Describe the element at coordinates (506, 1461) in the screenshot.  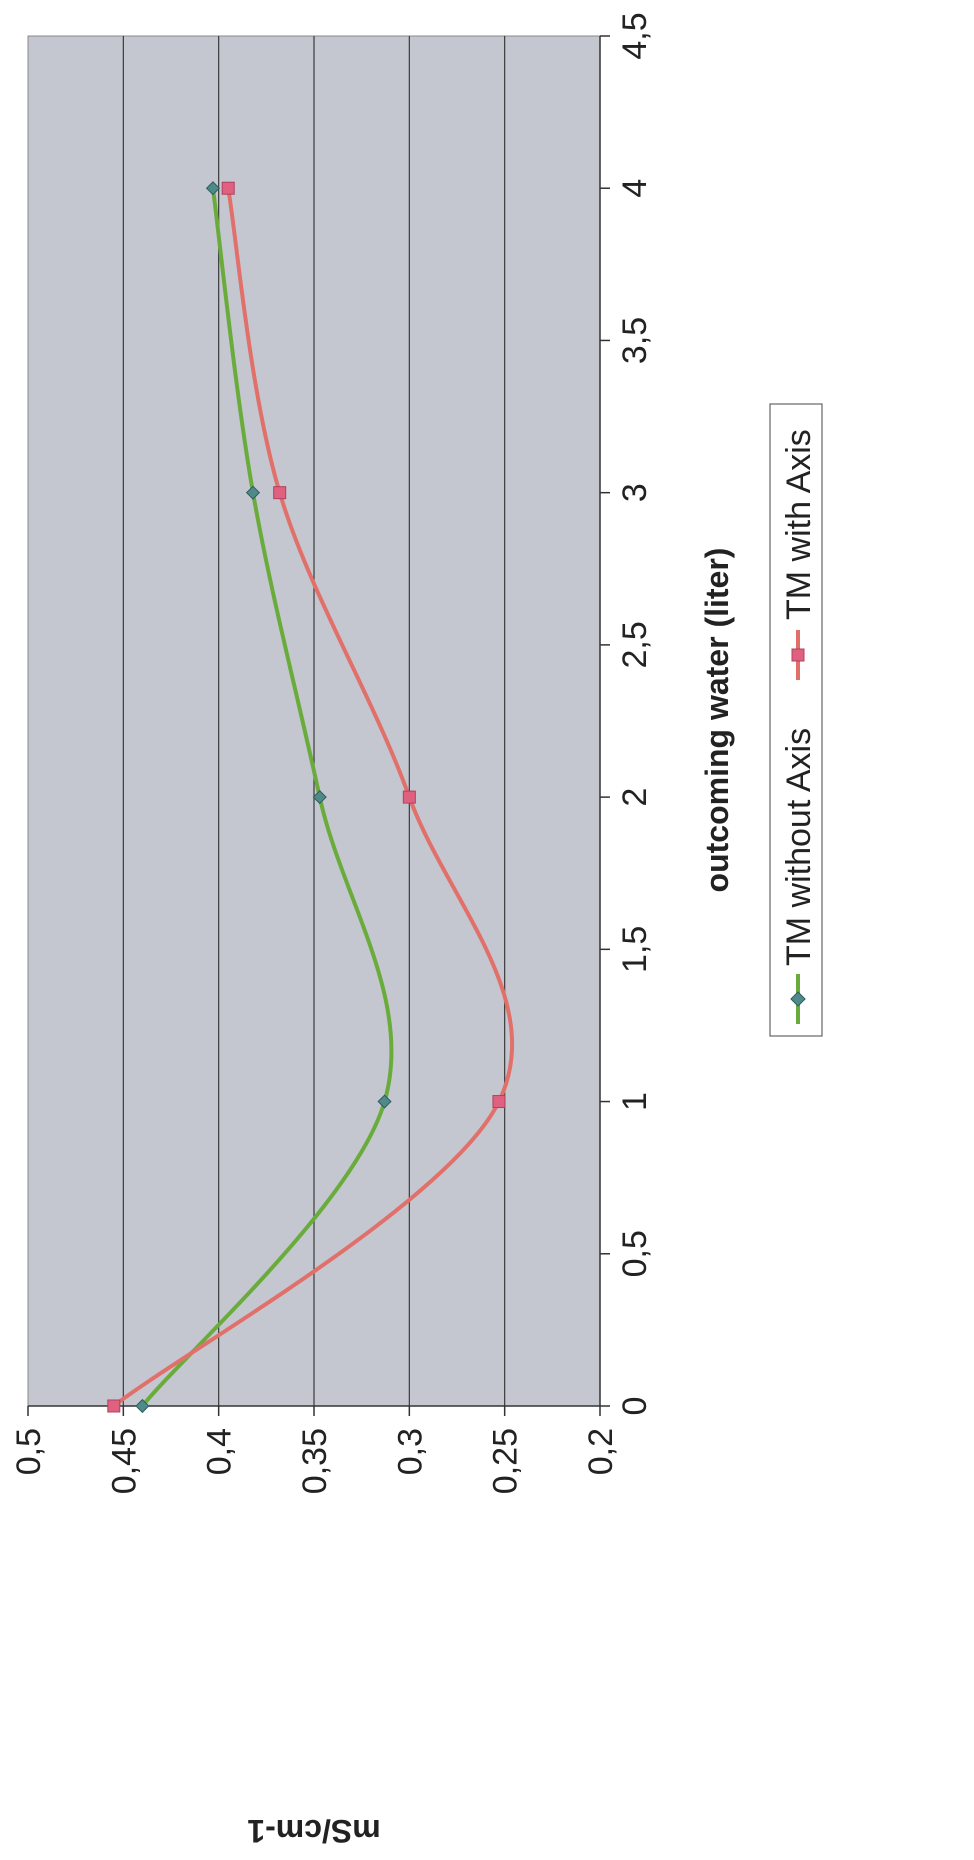
I see `y-tick-label: 0,25` at that location.